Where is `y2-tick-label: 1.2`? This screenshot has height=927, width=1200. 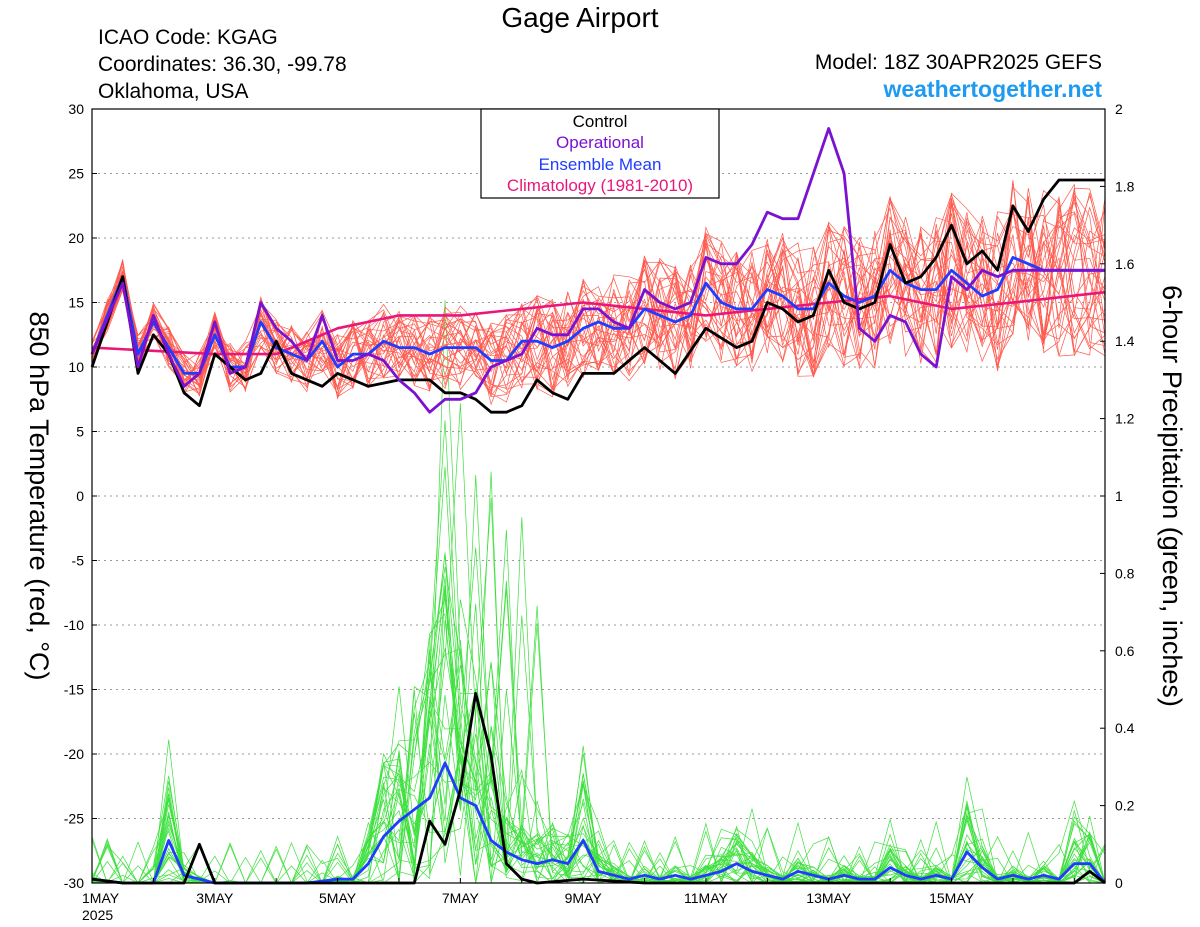
y2-tick-label: 1.2 is located at coordinates (1125, 419).